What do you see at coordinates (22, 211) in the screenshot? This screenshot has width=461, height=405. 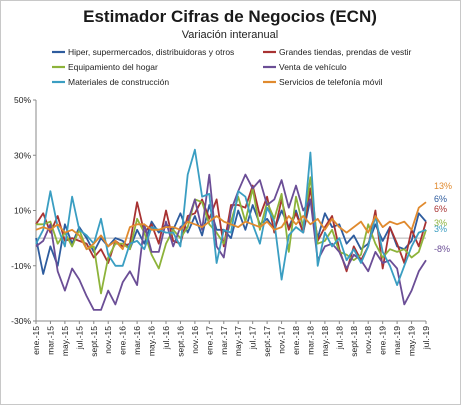 I see `y-tick-label: 10%` at bounding box center [22, 211].